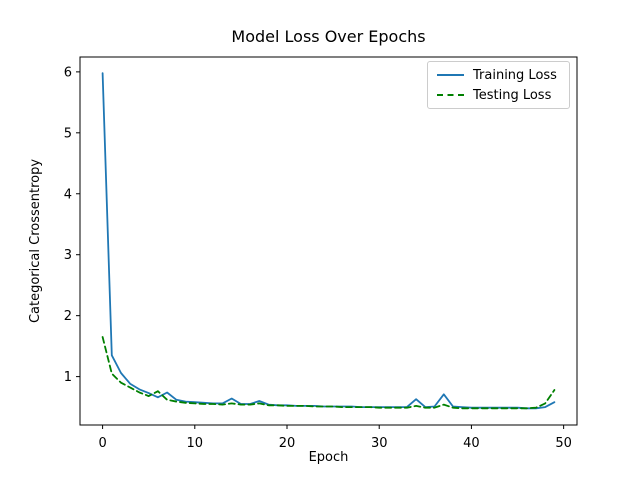  Describe the element at coordinates (287, 443) in the screenshot. I see `x-tick-label: 20` at that location.